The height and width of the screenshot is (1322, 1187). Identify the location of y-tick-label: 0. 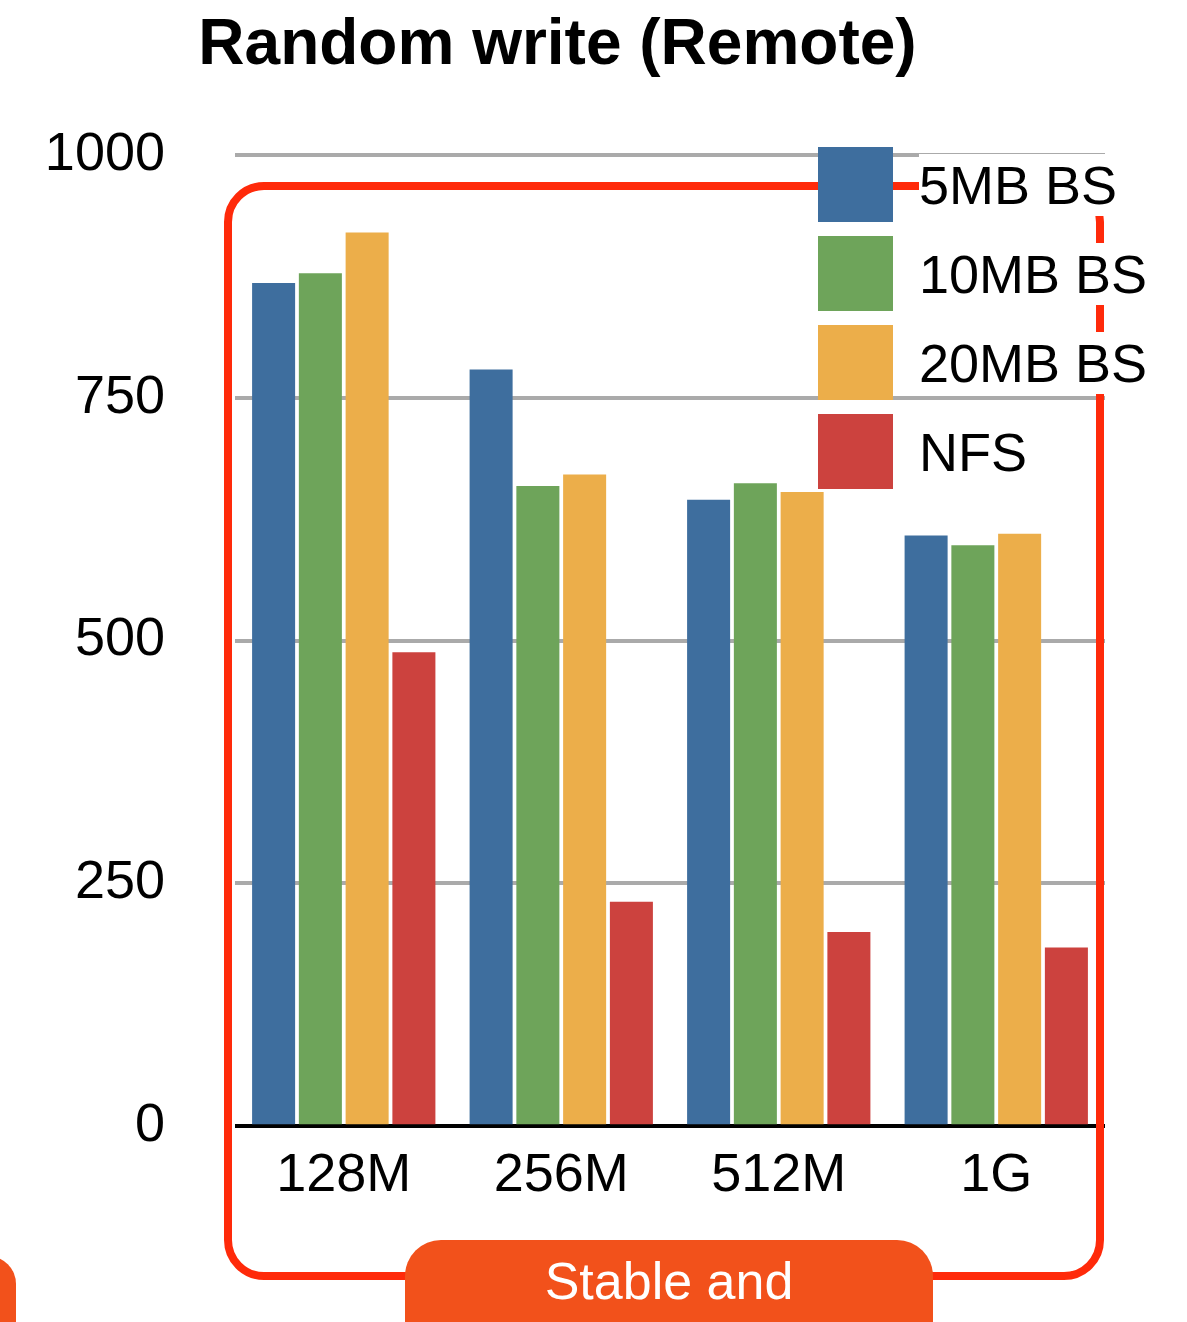
(149, 1122).